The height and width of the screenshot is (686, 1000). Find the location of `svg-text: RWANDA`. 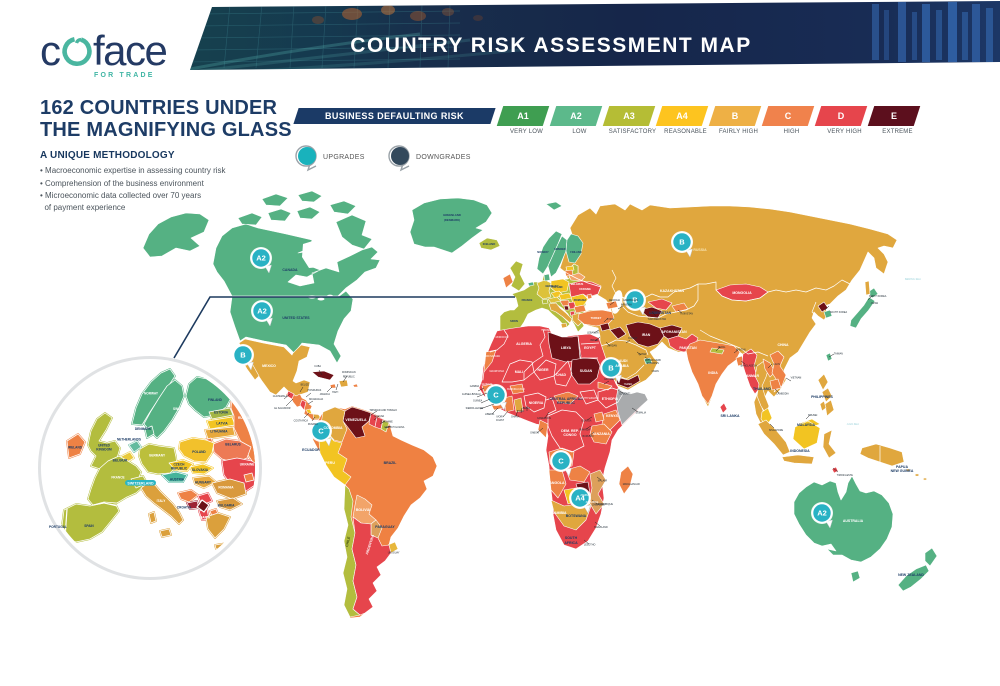

svg-text: RWANDA is located at coordinates (585, 429).